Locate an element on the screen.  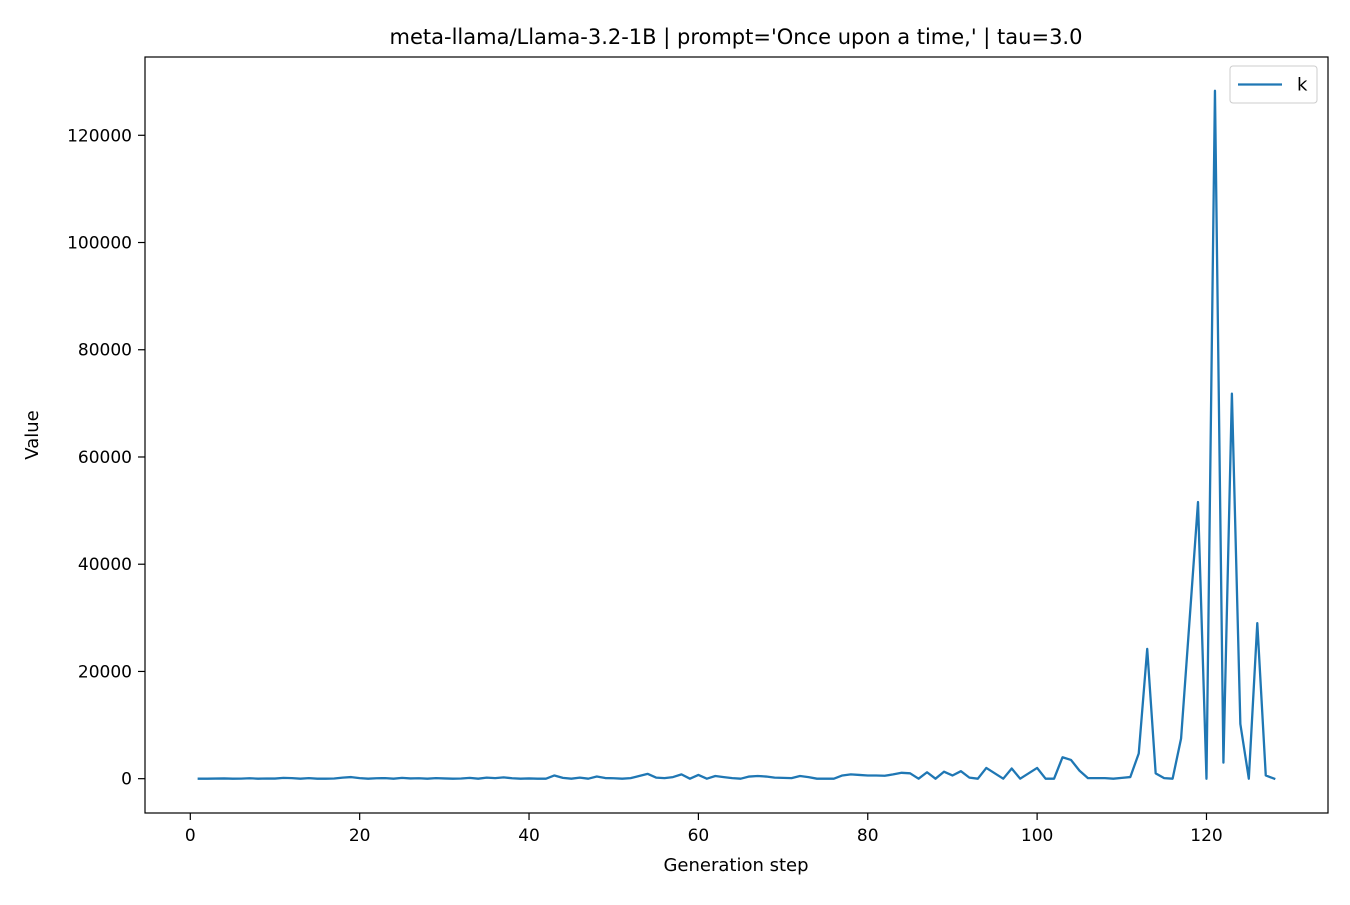
y-tick-label: 40000 is located at coordinates (105, 565).